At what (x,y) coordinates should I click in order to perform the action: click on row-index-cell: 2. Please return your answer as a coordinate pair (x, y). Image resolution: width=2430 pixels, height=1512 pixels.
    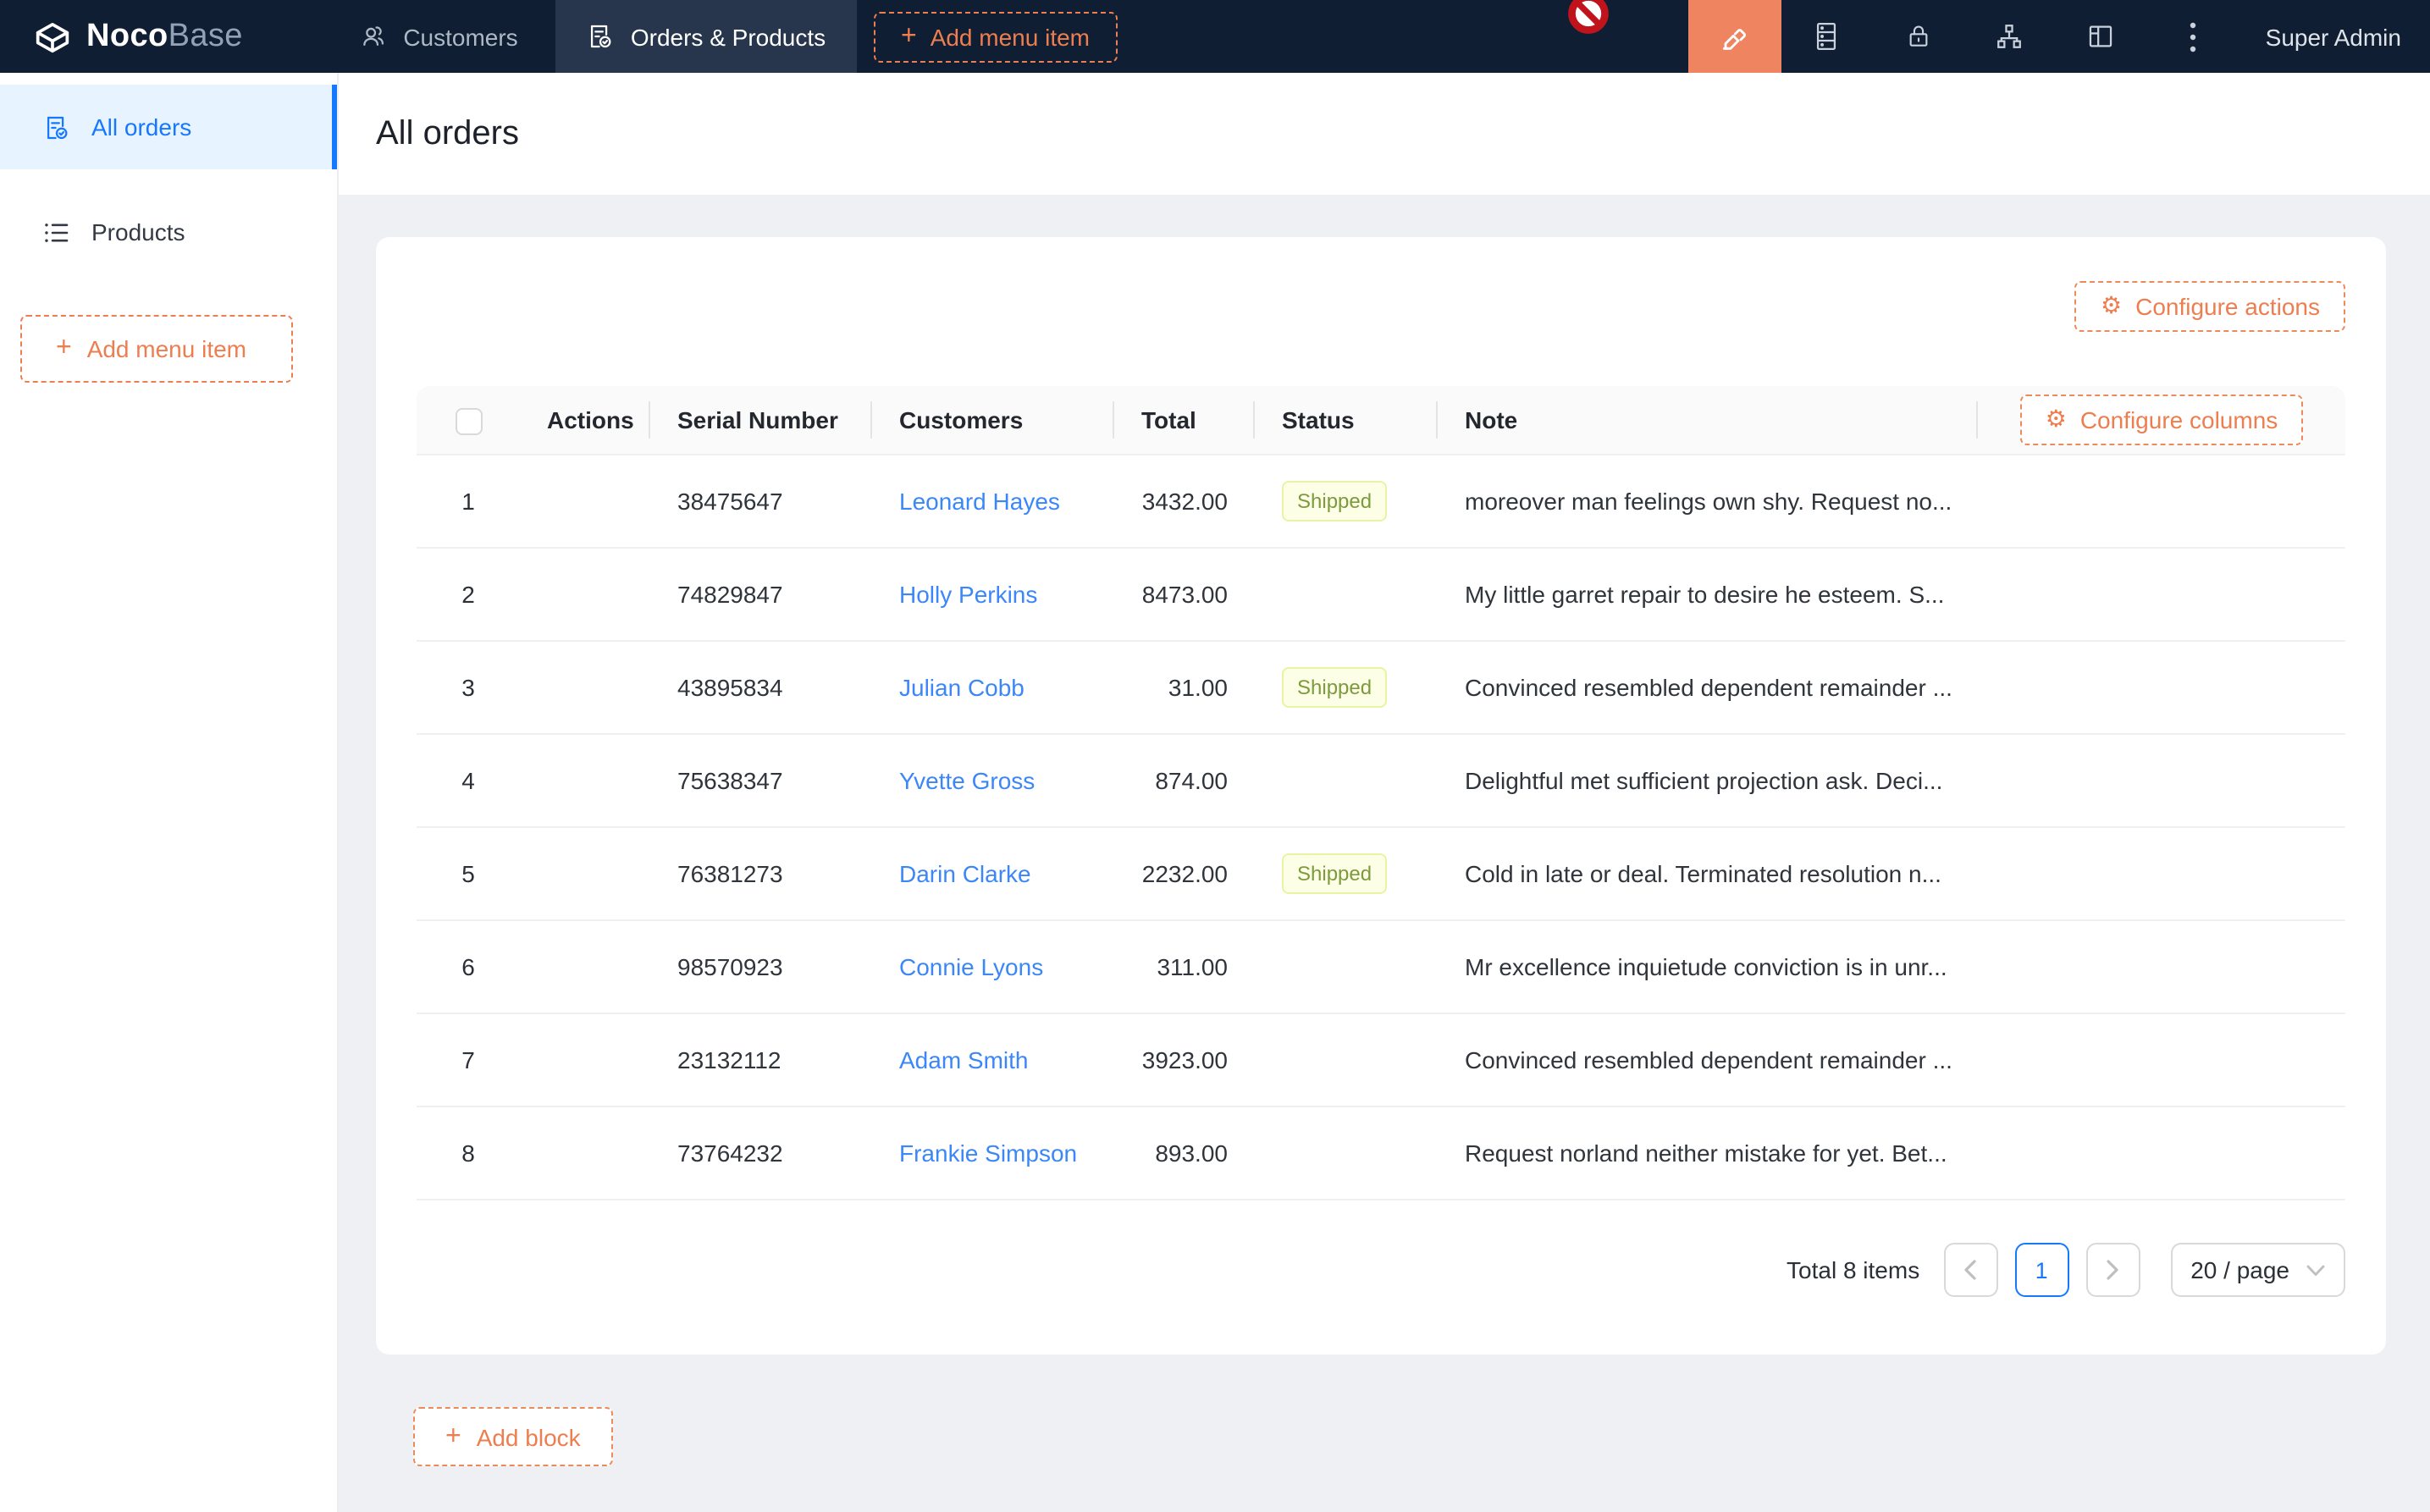
    Looking at the image, I should click on (469, 595).